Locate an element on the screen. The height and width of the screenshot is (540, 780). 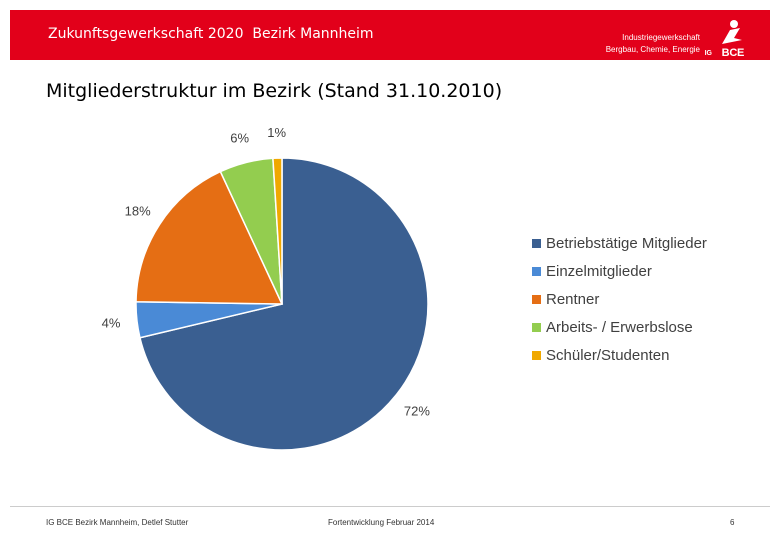
logo-text: BCE is located at coordinates (733, 53).